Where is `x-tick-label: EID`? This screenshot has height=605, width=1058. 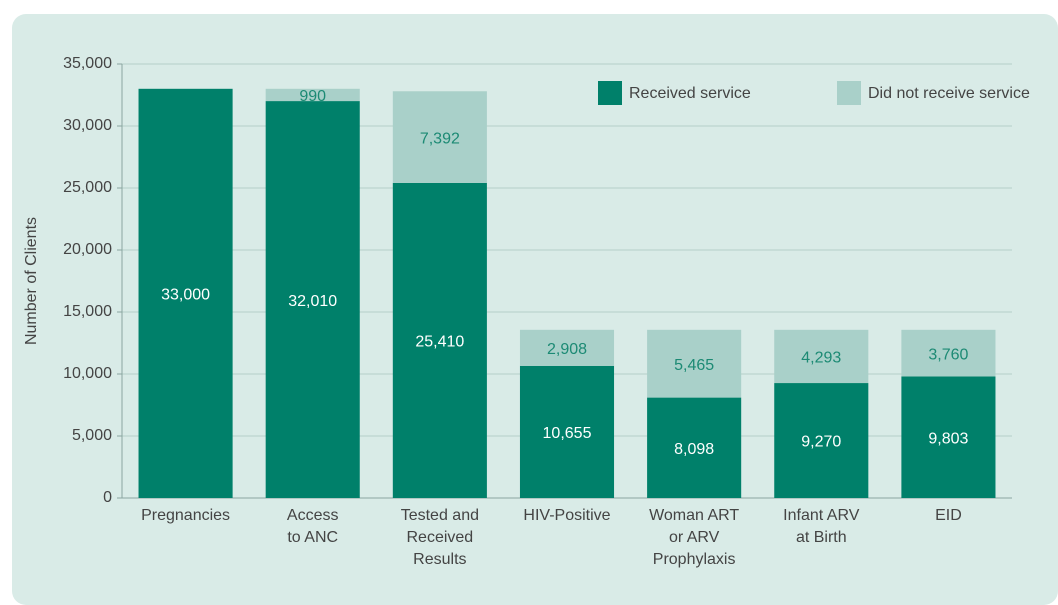
x-tick-label: EID is located at coordinates (948, 515).